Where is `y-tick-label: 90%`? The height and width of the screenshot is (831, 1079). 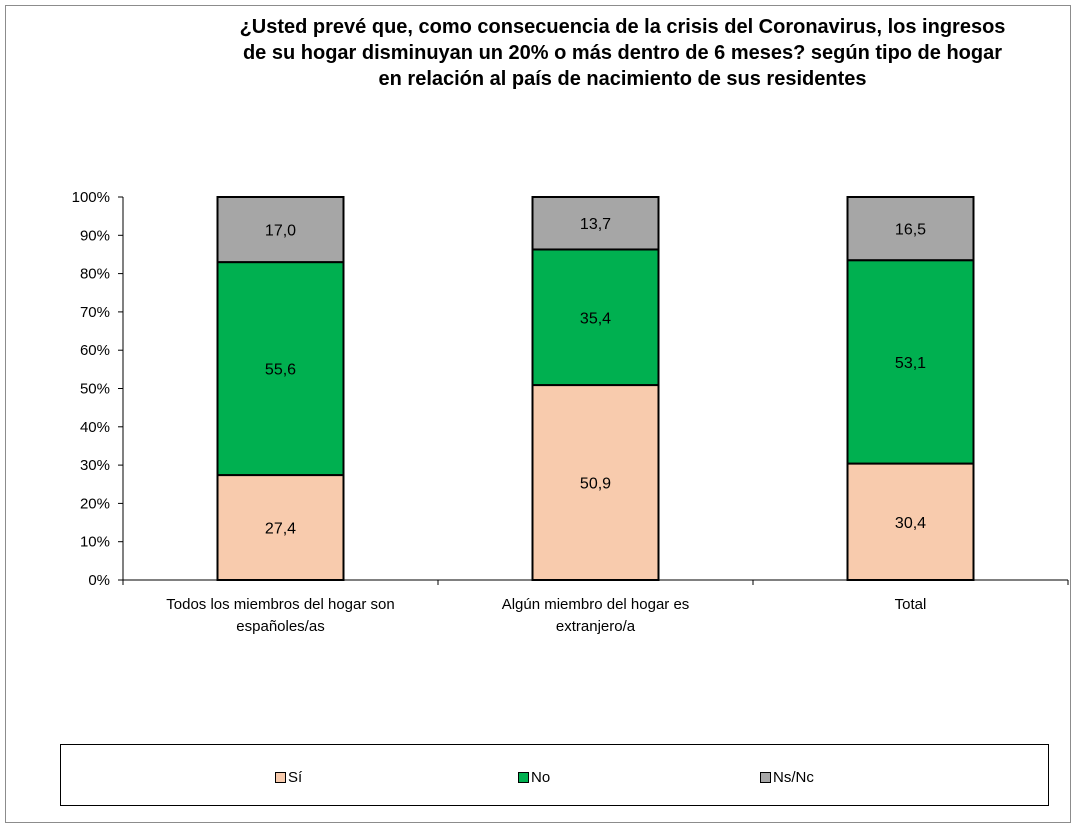 y-tick-label: 90% is located at coordinates (95, 235).